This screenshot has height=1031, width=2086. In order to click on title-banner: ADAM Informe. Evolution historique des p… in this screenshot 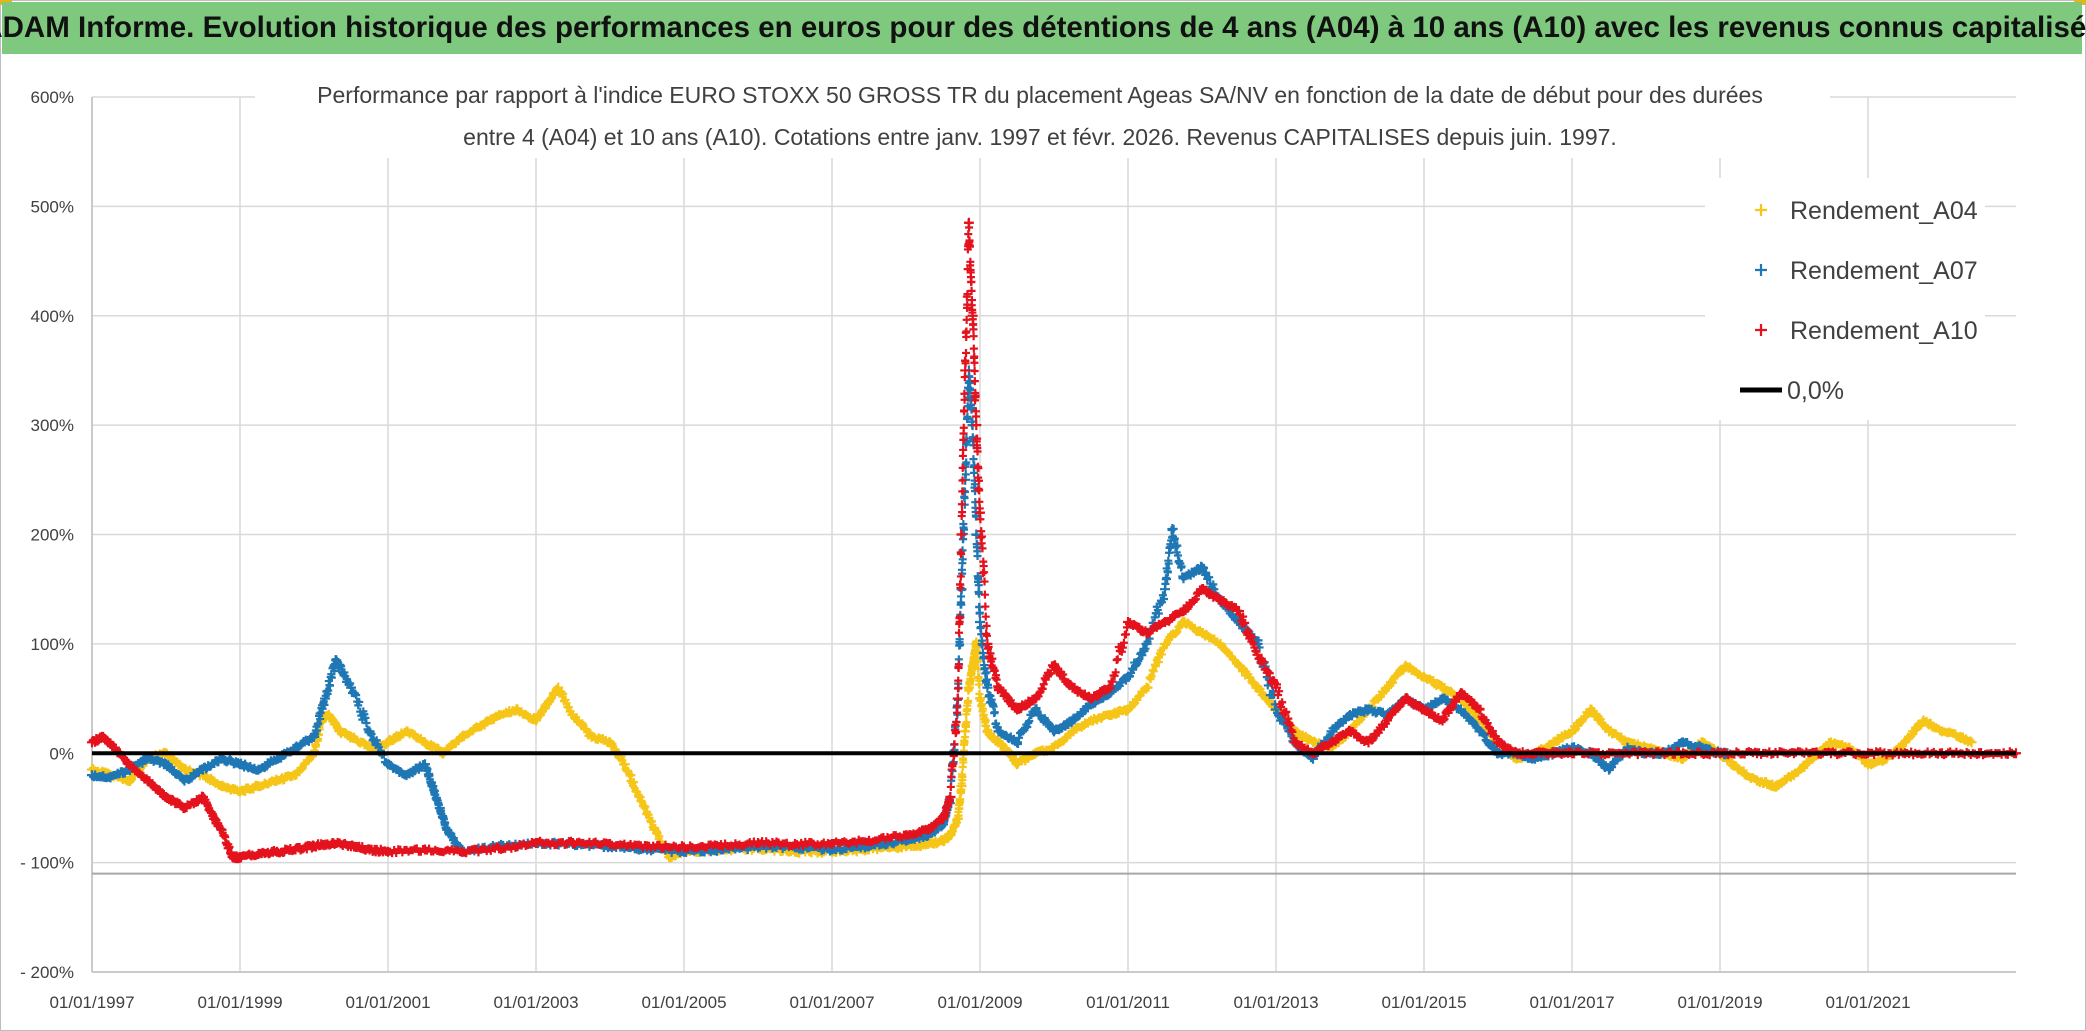, I will do `click(1043, 28)`.